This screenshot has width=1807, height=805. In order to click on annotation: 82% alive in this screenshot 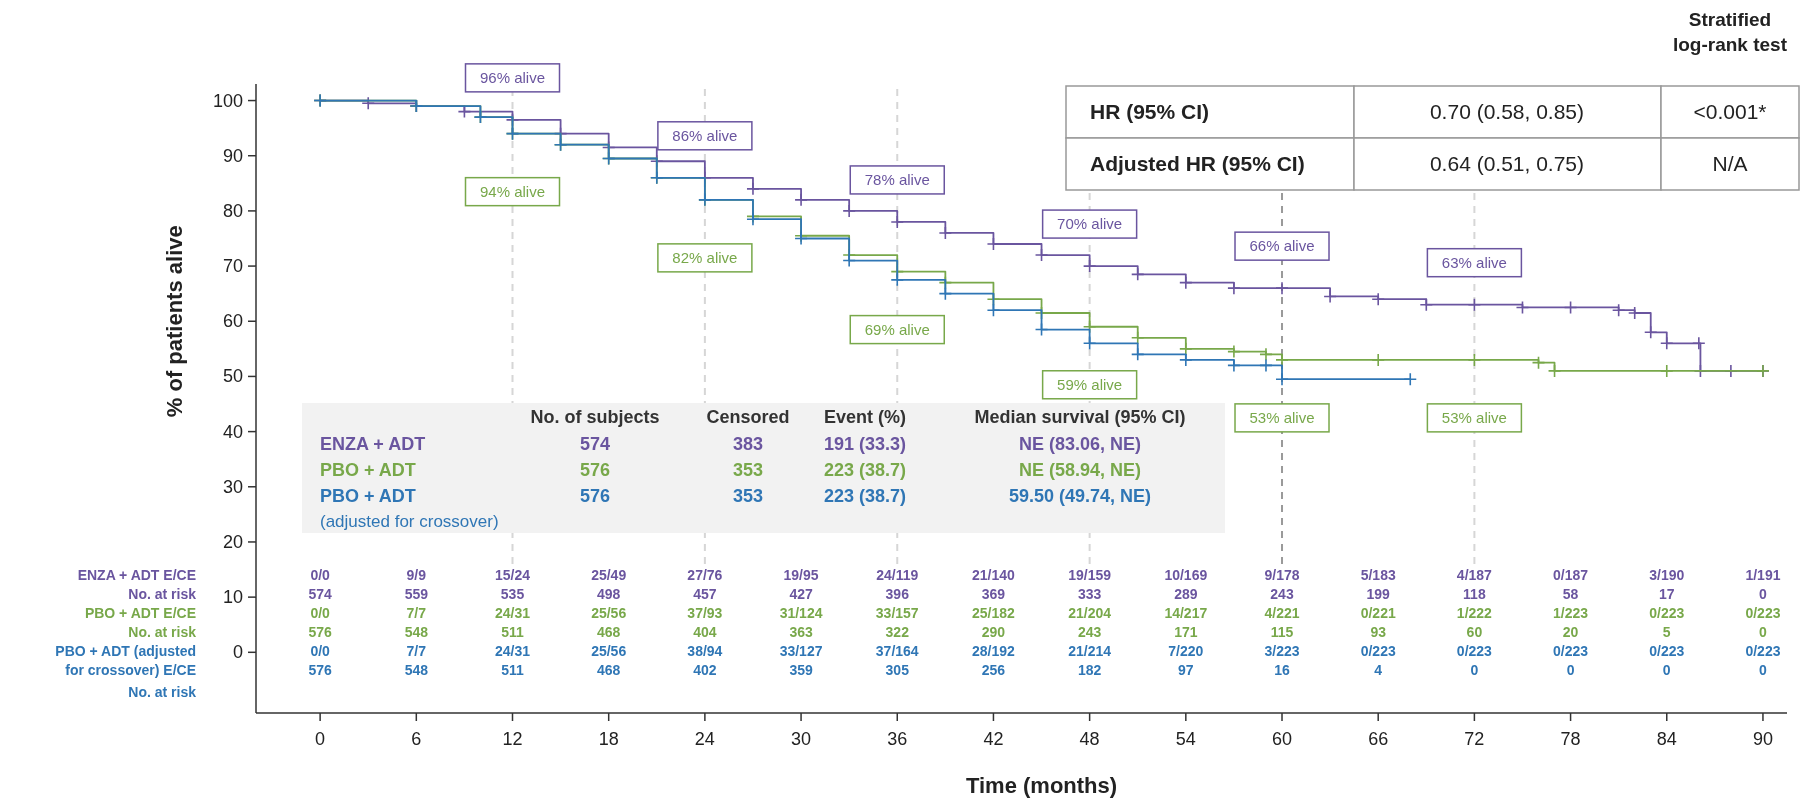, I will do `click(705, 257)`.